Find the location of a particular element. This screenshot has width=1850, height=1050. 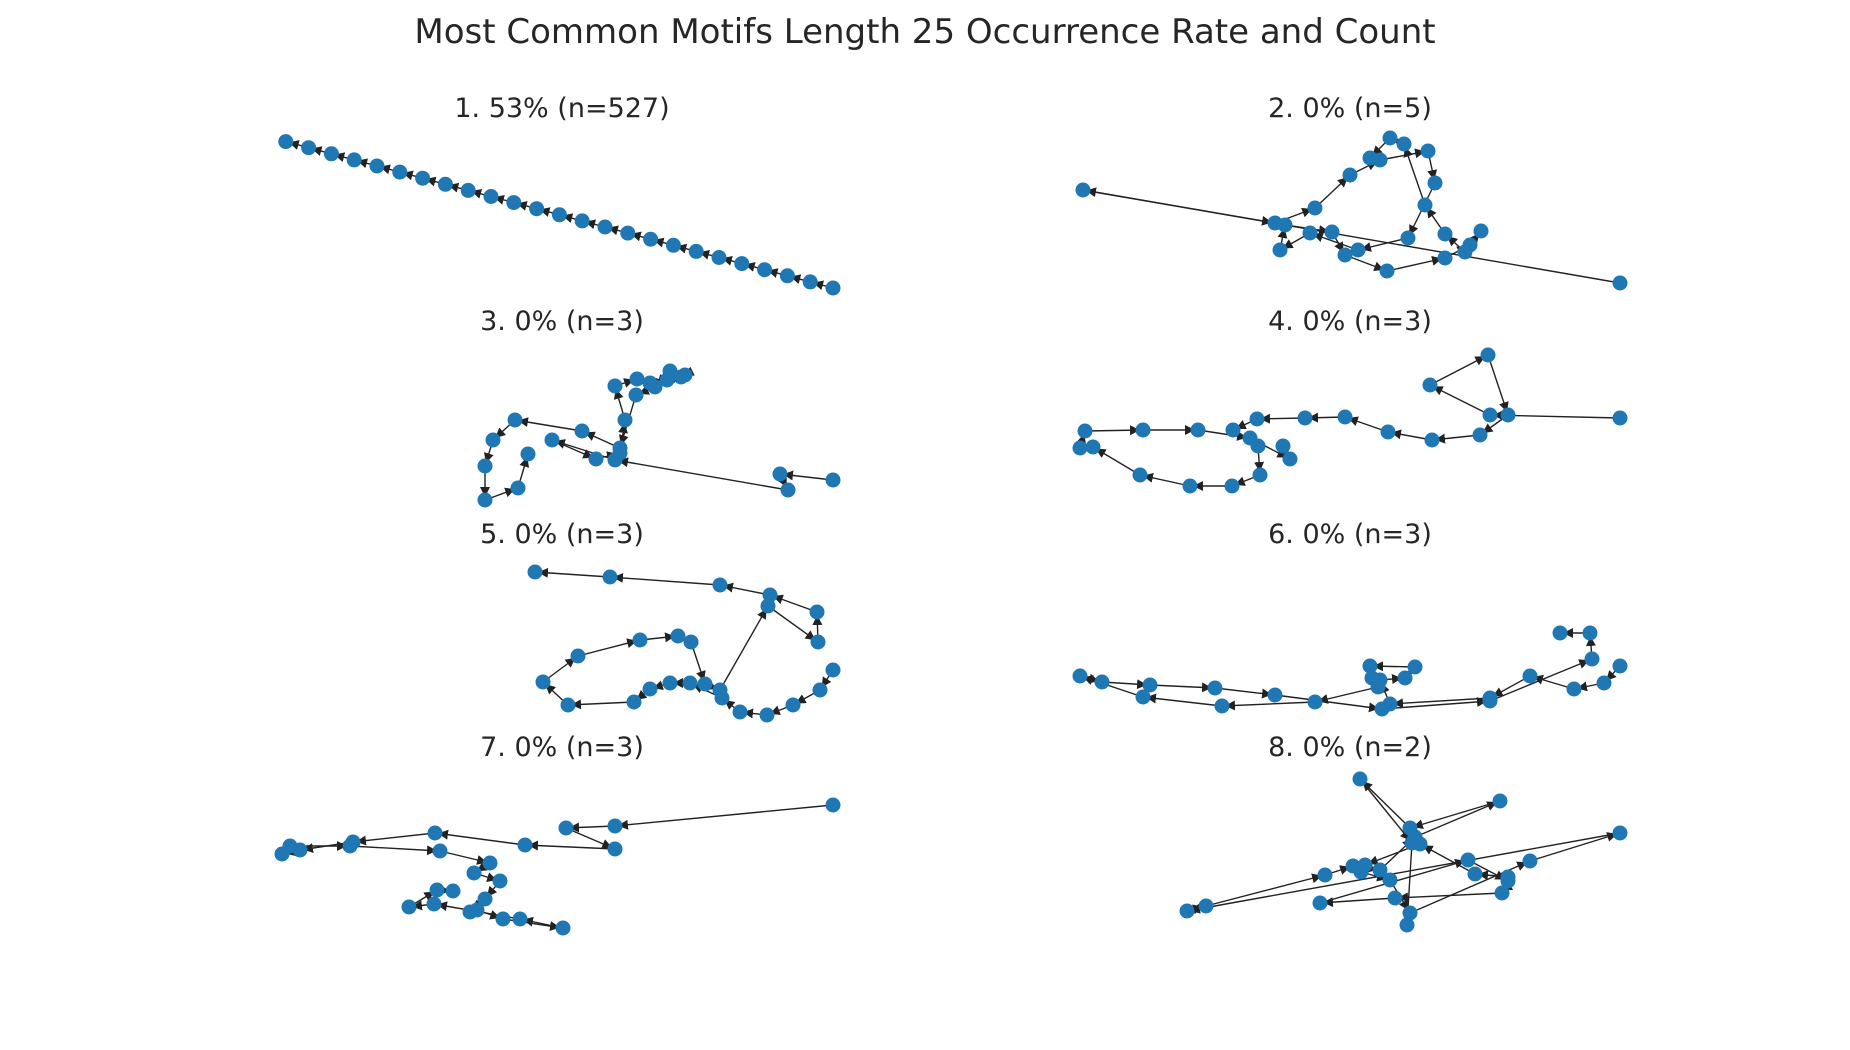

panel-8-title: 8. 0% (n=2) is located at coordinates (1350, 747).